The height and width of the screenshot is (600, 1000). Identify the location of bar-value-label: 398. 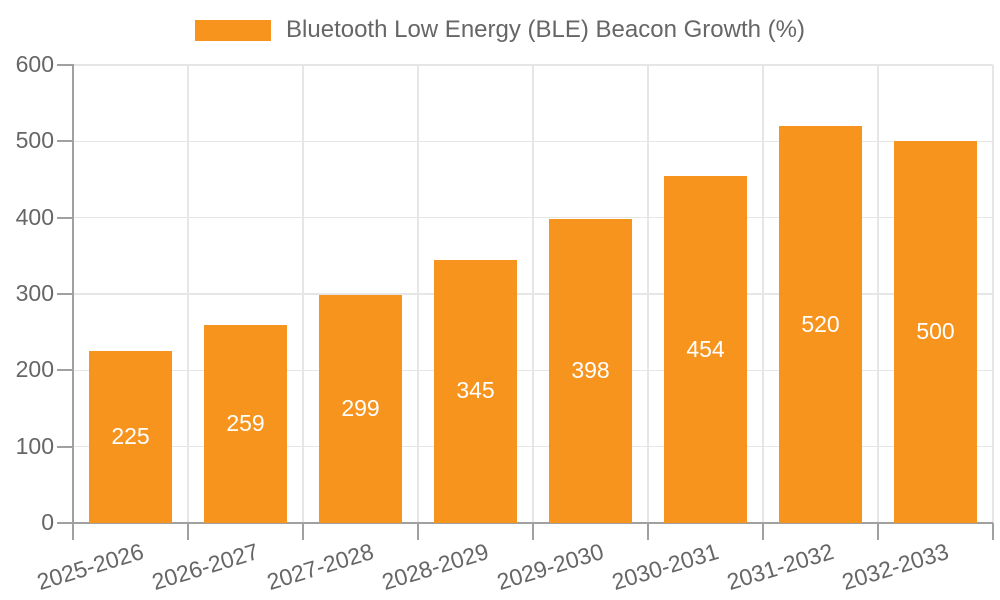
(590, 370).